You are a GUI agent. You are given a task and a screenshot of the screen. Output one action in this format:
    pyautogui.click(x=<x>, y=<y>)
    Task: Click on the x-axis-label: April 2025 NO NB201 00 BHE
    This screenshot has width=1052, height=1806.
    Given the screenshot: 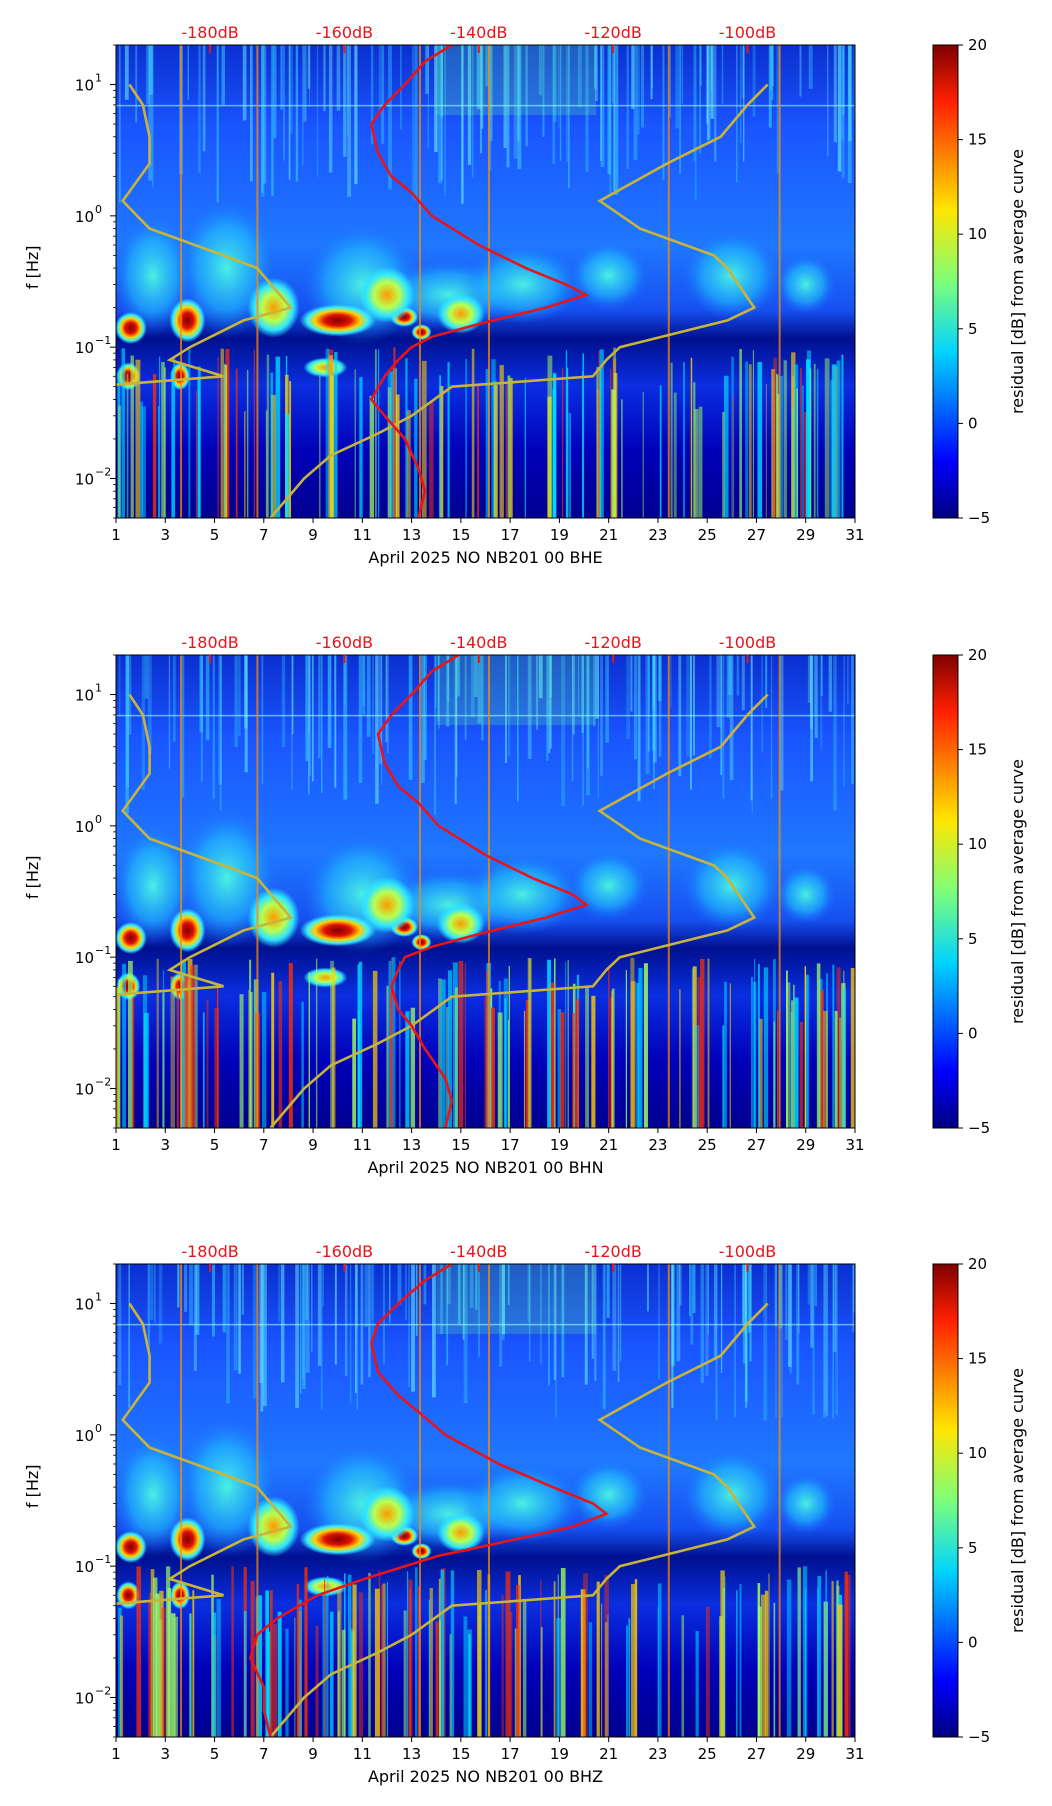 What is the action you would take?
    pyautogui.click(x=485, y=557)
    